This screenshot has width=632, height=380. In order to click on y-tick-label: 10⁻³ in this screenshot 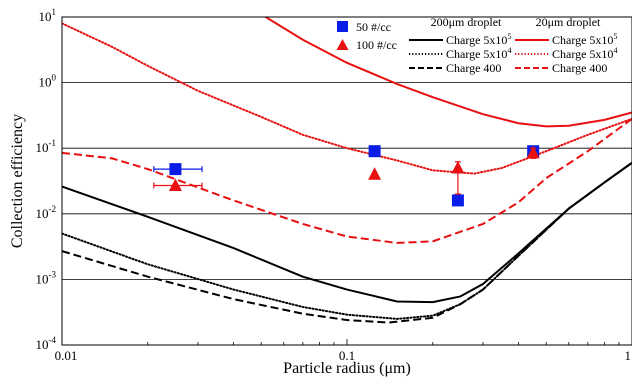, I will do `click(46, 277)`.